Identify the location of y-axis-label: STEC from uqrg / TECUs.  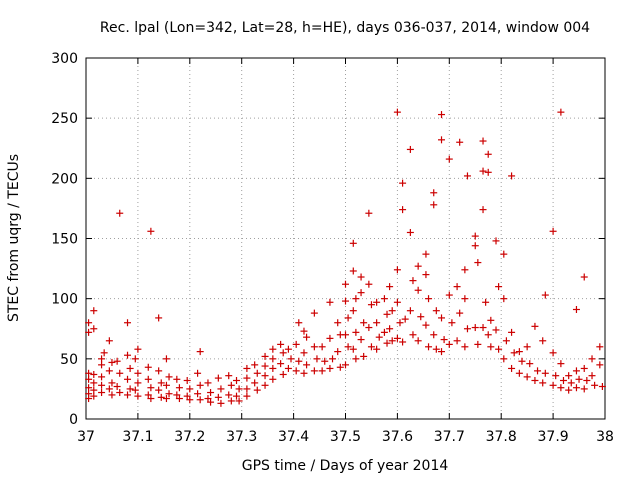
(14, 238).